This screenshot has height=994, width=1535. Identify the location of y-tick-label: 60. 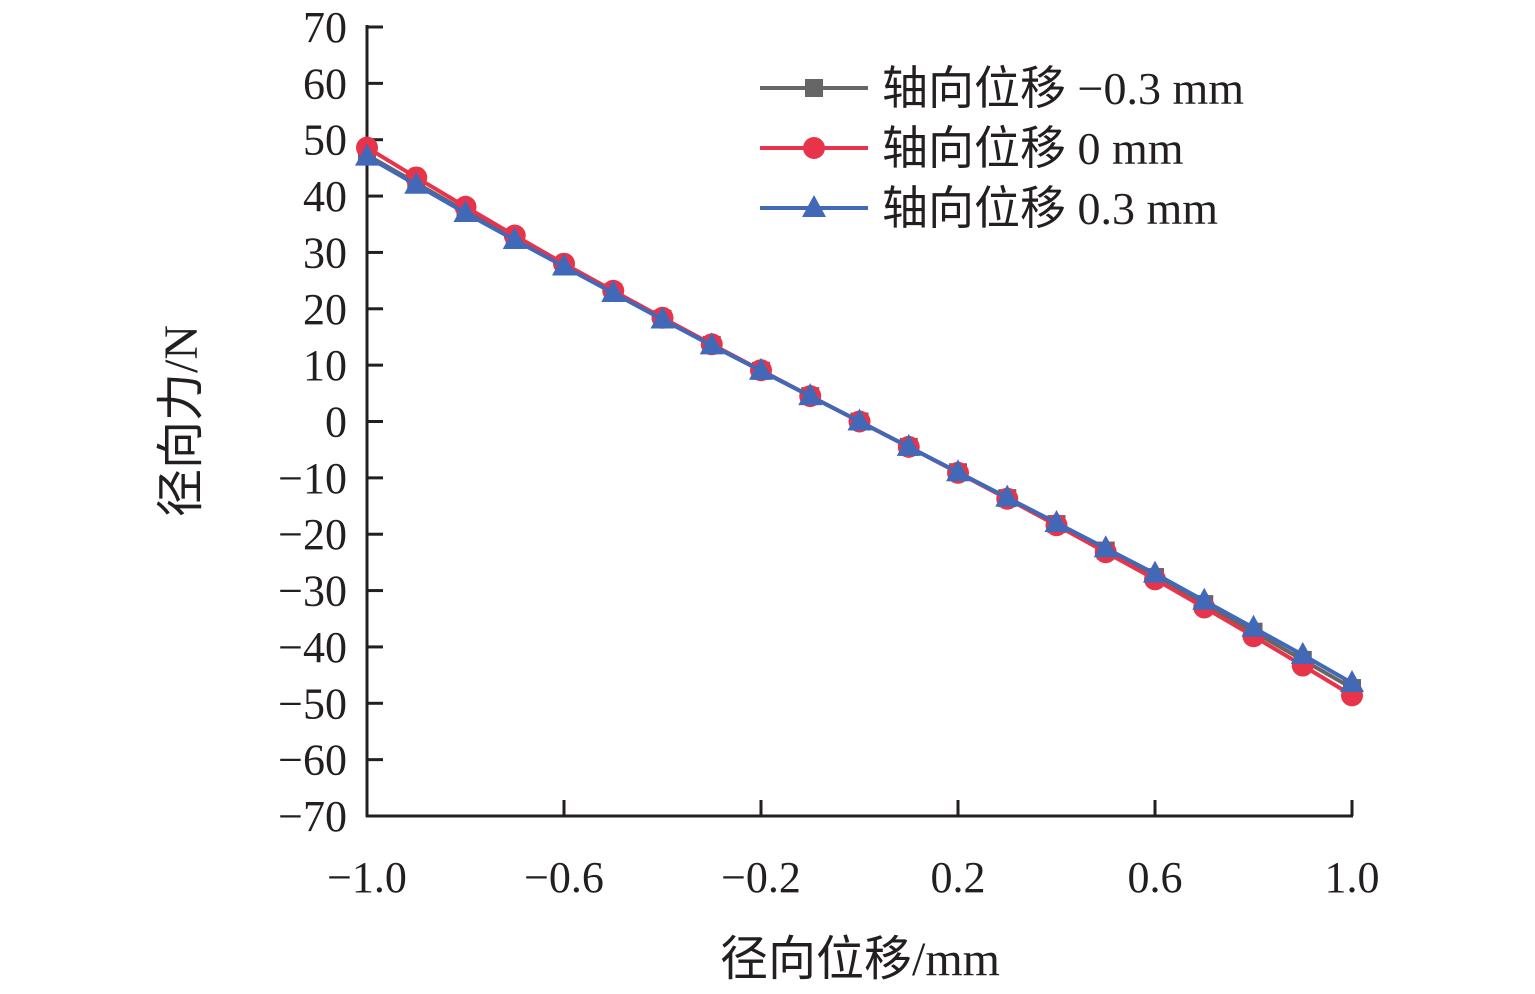
(325, 83).